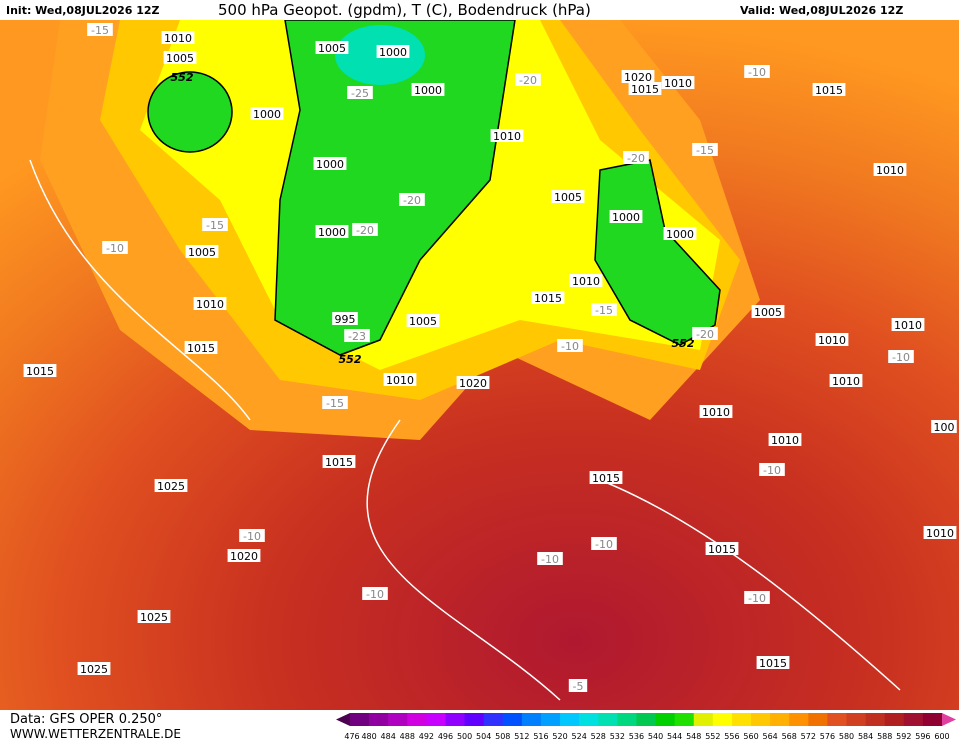 Image resolution: width=959 pixels, height=745 pixels. I want to click on colorbar-label: 560, so click(750, 736).